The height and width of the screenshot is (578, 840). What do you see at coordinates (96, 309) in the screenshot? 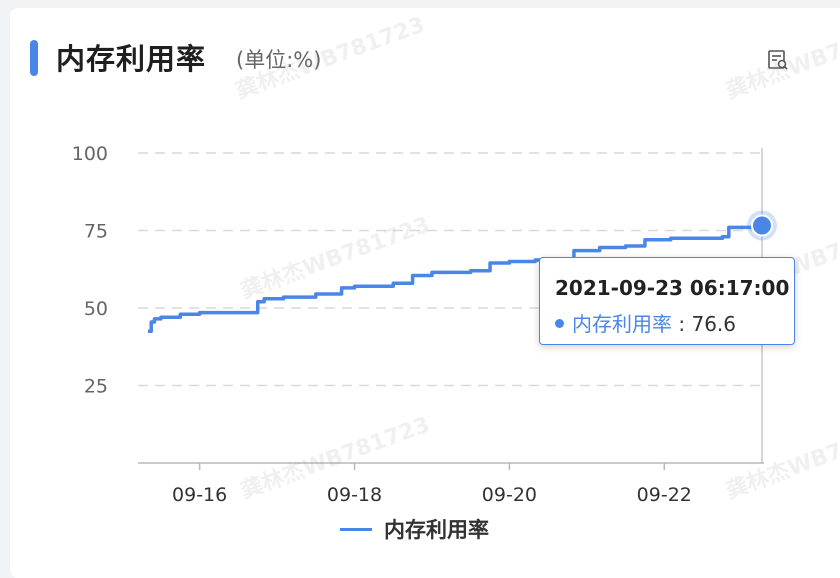
I see `y-tick-label: 50` at bounding box center [96, 309].